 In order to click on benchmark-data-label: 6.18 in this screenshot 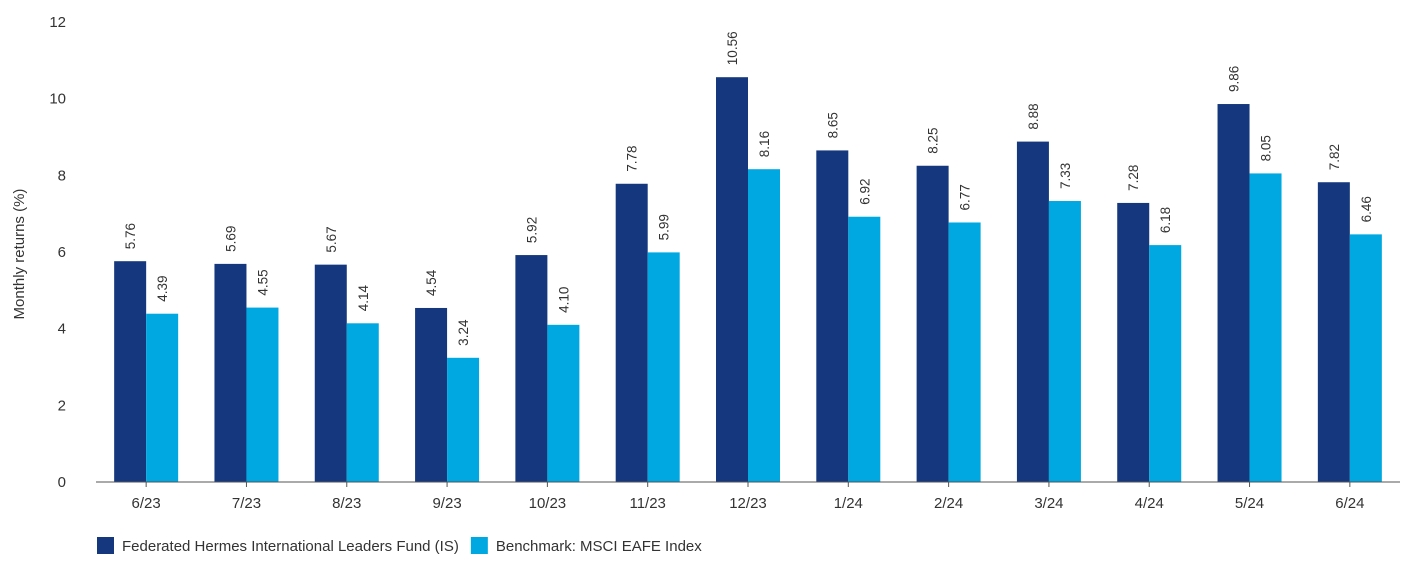, I will do `click(1165, 220)`.